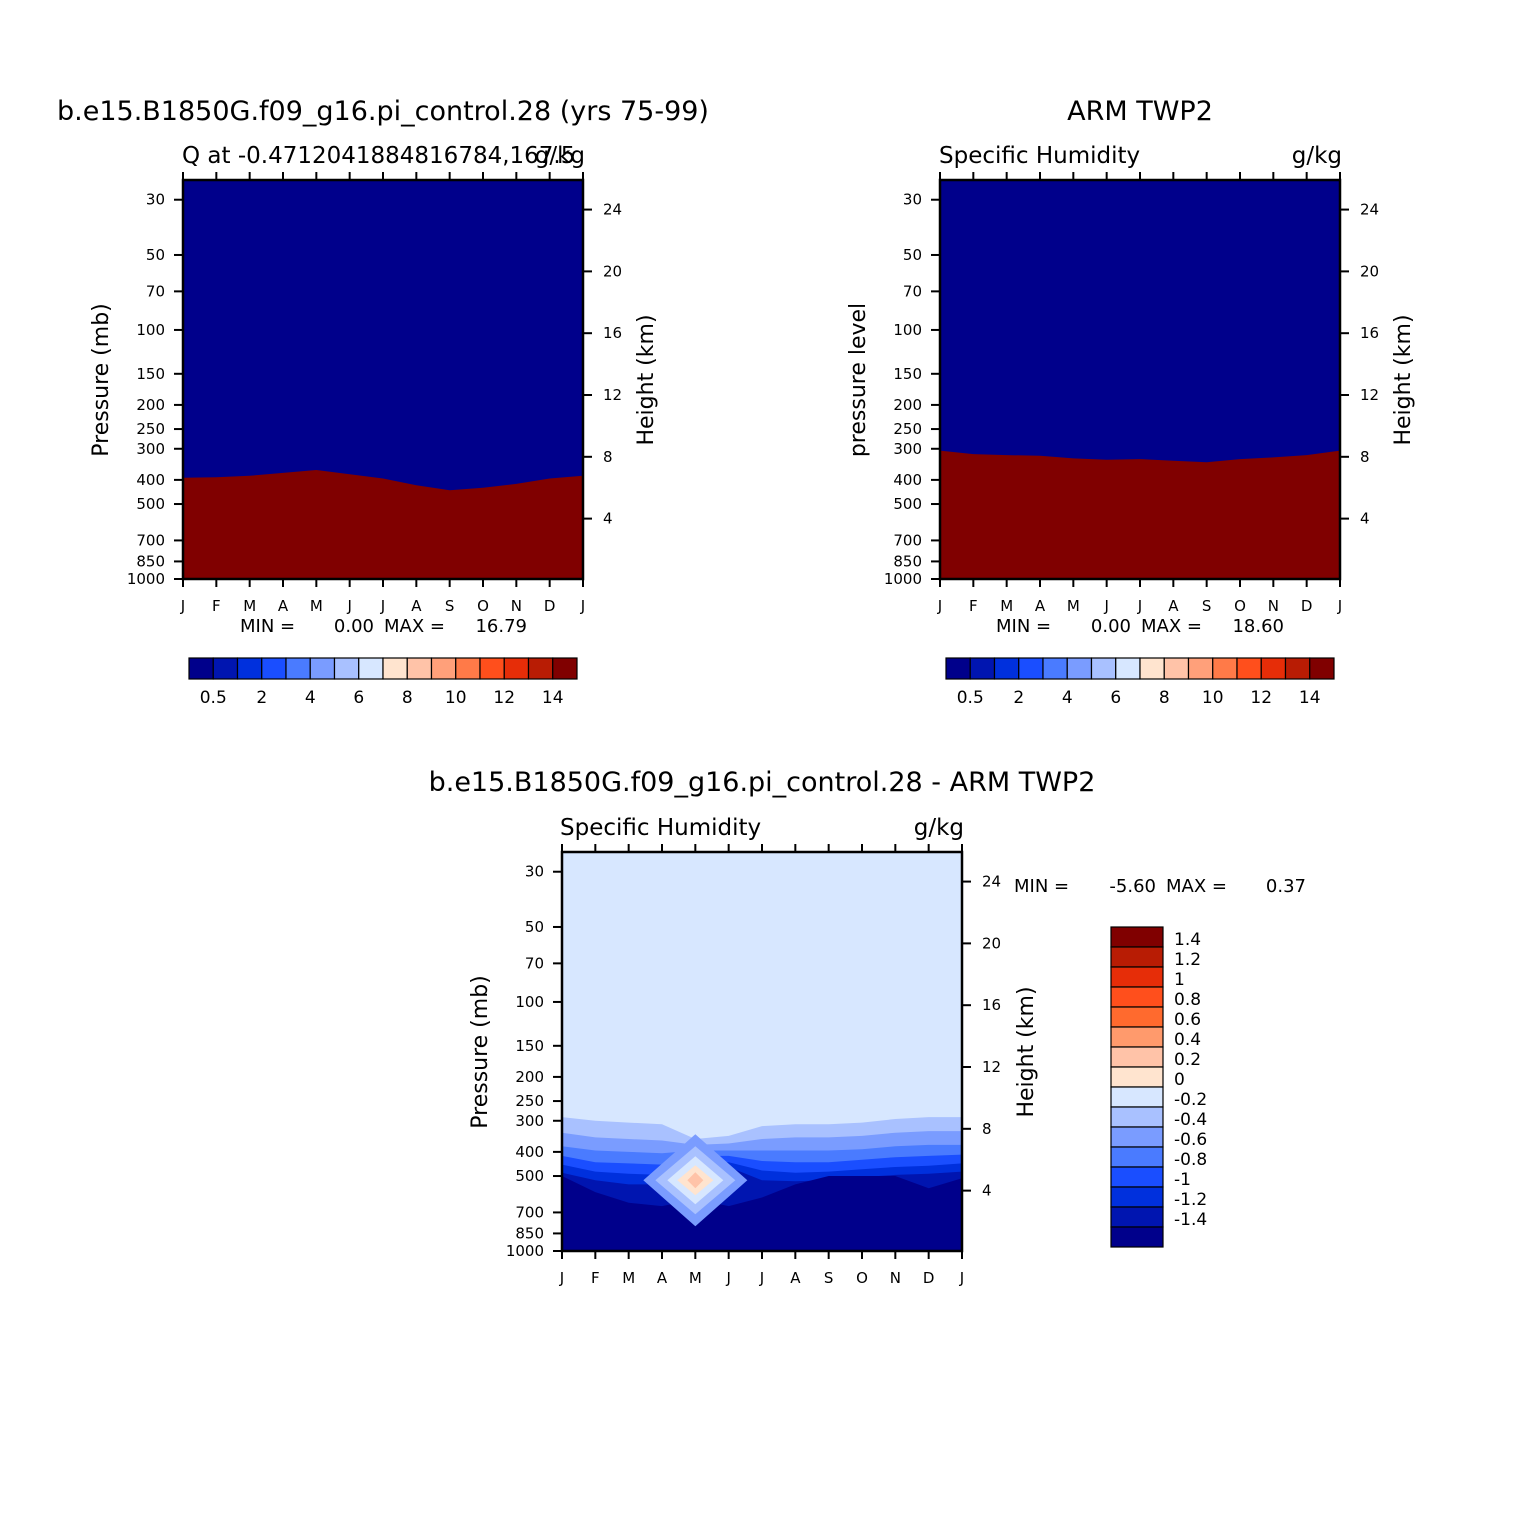 Image resolution: width=1524 pixels, height=1524 pixels. Describe the element at coordinates (150, 374) in the screenshot. I see `model-pressure-tick-label: 150` at that location.